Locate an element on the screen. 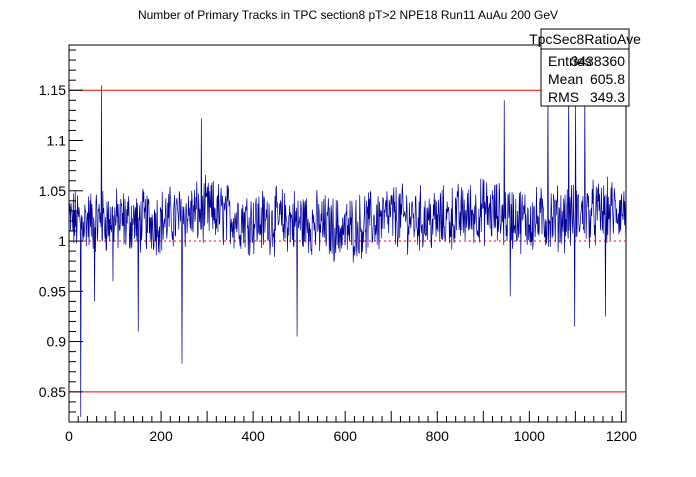  stats-box-frame is located at coordinates (585, 67).